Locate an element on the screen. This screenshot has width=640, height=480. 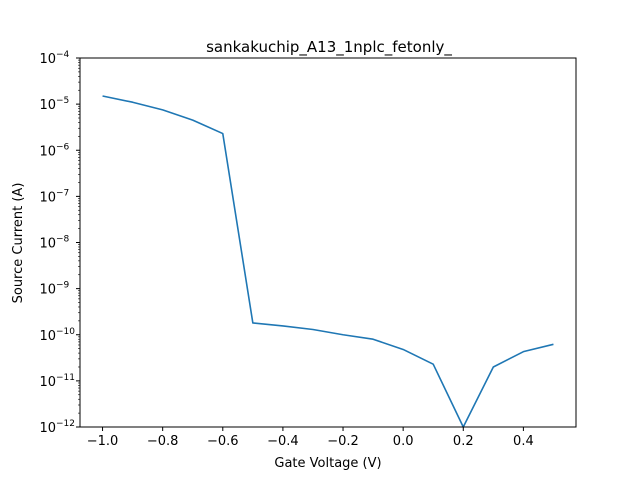
y-tick-label: 10 −5 is located at coordinates (54, 104).